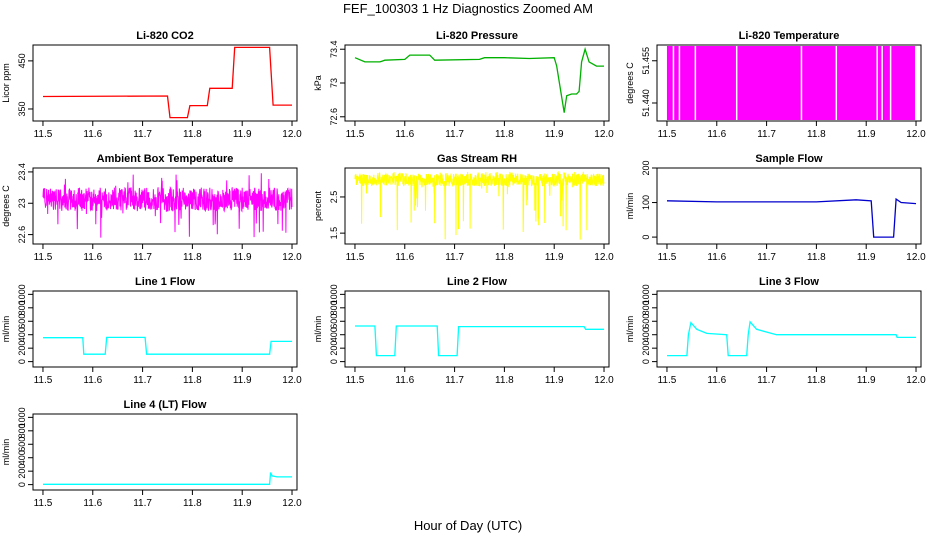 The width and height of the screenshot is (936, 540). What do you see at coordinates (22, 108) in the screenshot?
I see `y-tick-label: 350` at bounding box center [22, 108].